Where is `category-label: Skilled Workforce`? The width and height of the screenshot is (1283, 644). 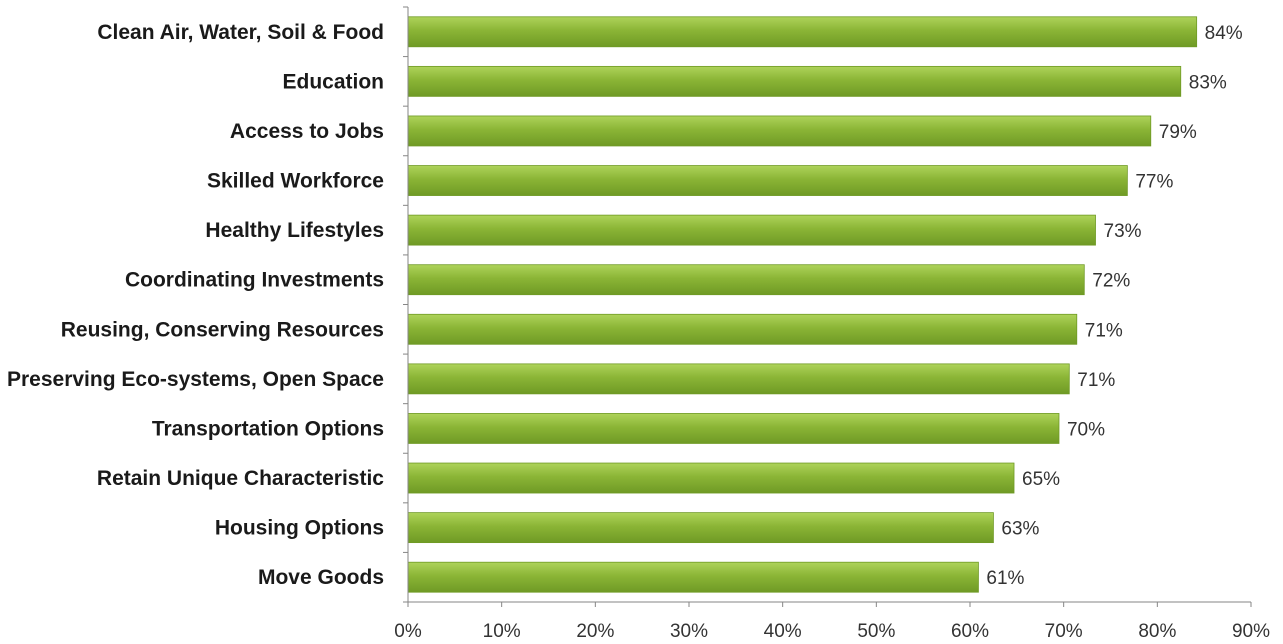
category-label: Skilled Workforce is located at coordinates (295, 181).